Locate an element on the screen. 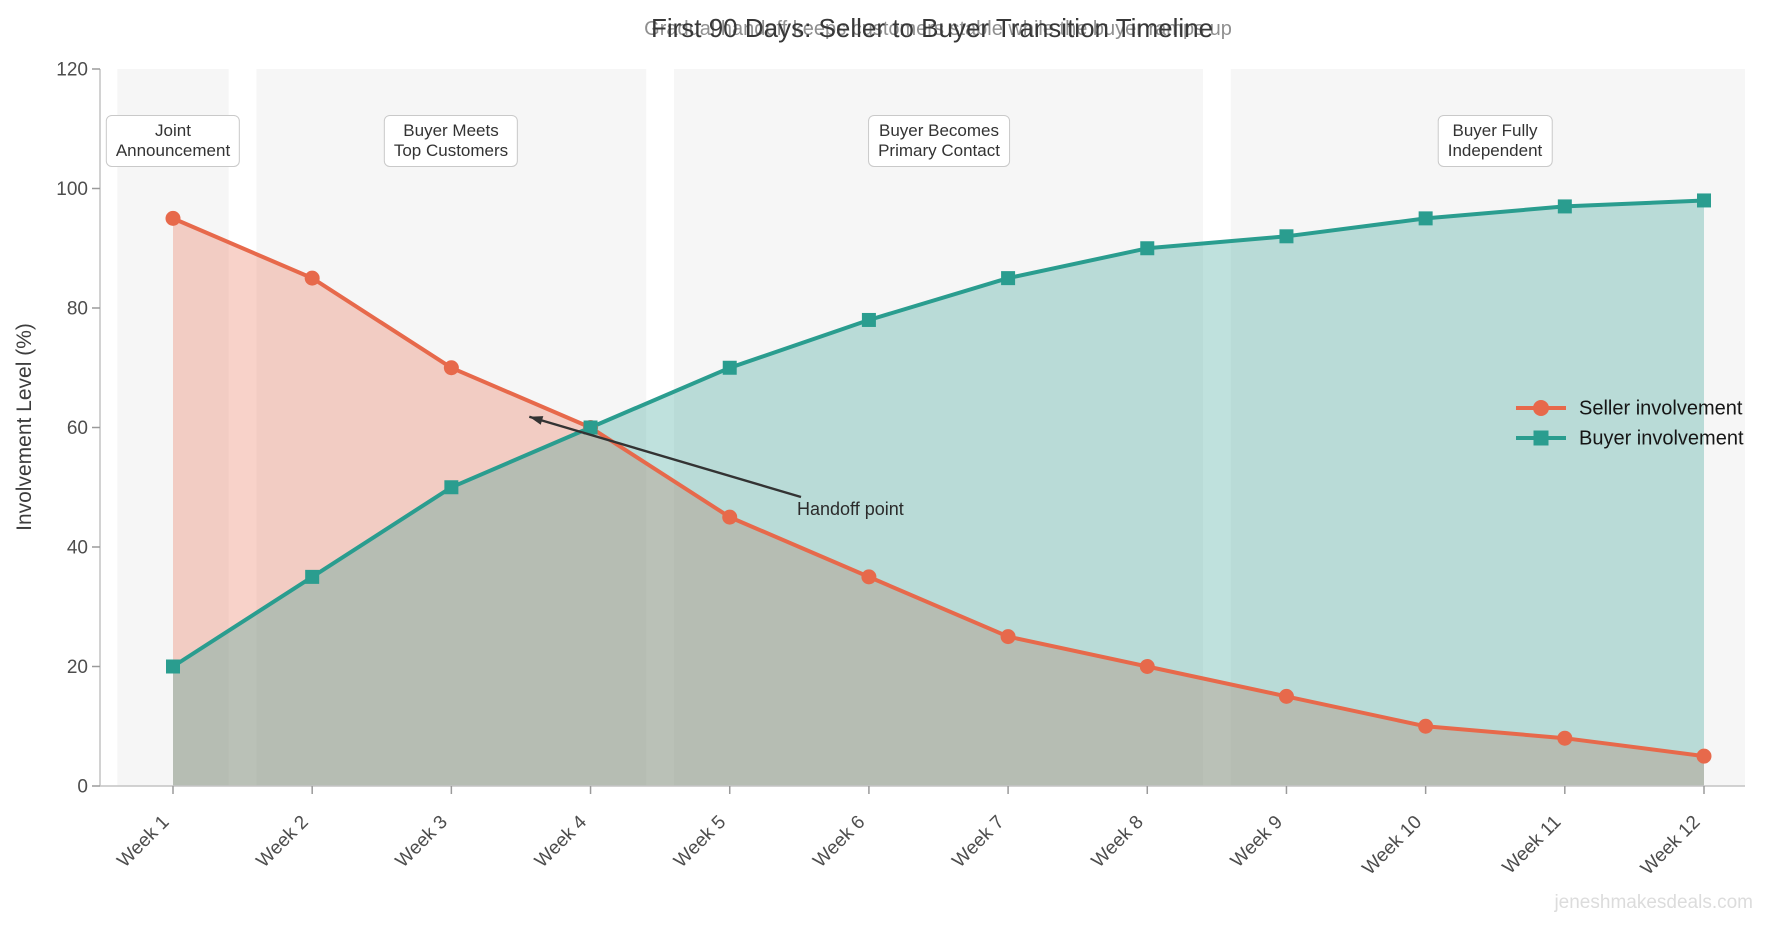  y-tick-label: 60 is located at coordinates (77, 428).